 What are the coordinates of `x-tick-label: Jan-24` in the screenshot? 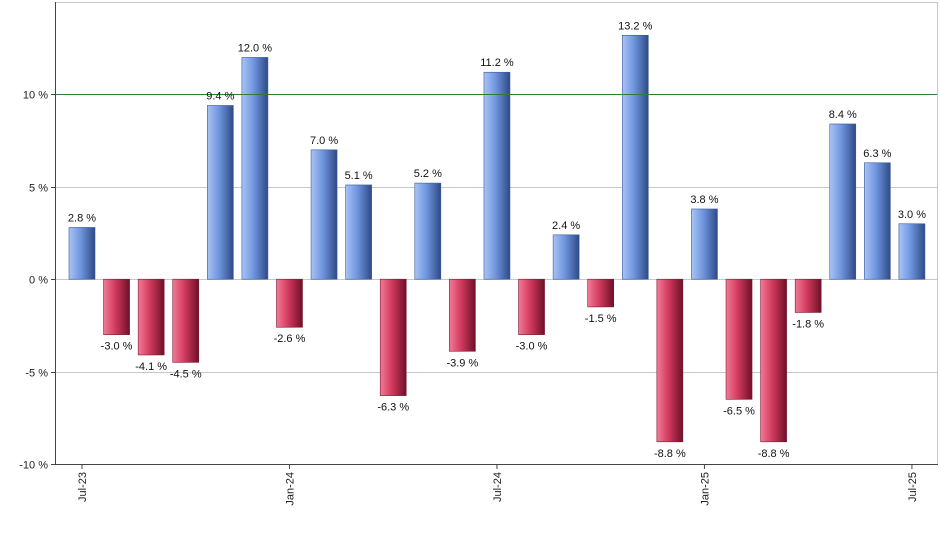 It's located at (290, 489).